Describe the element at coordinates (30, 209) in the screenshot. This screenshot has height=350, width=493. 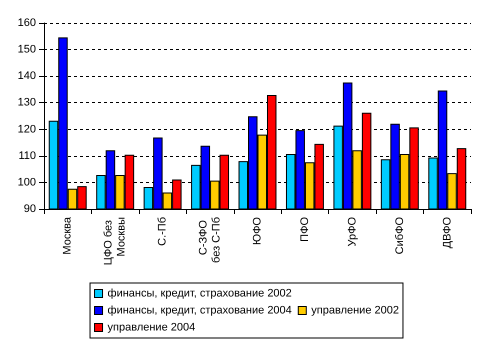
I see `y-tick-label: 90` at that location.